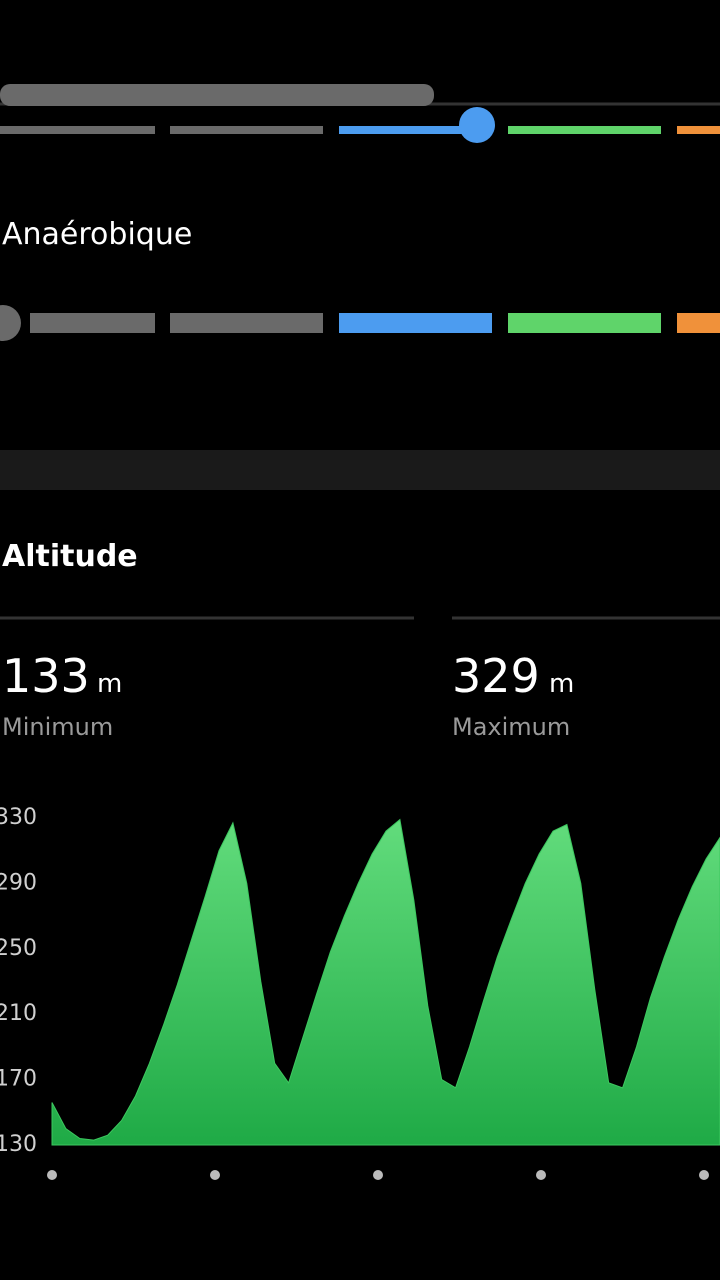  I want to click on zone-label: Anaérobique, so click(97, 234).